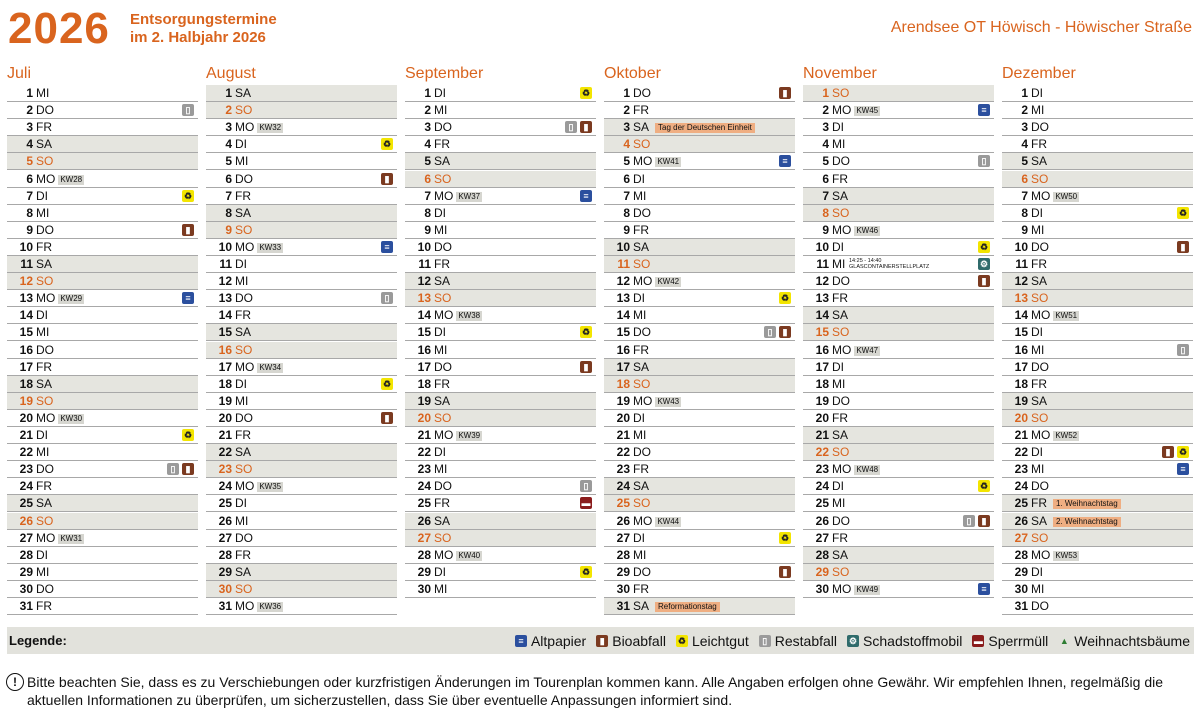 The image size is (1200, 713). Describe the element at coordinates (102, 606) in the screenshot. I see `day-row: 31 FR` at that location.